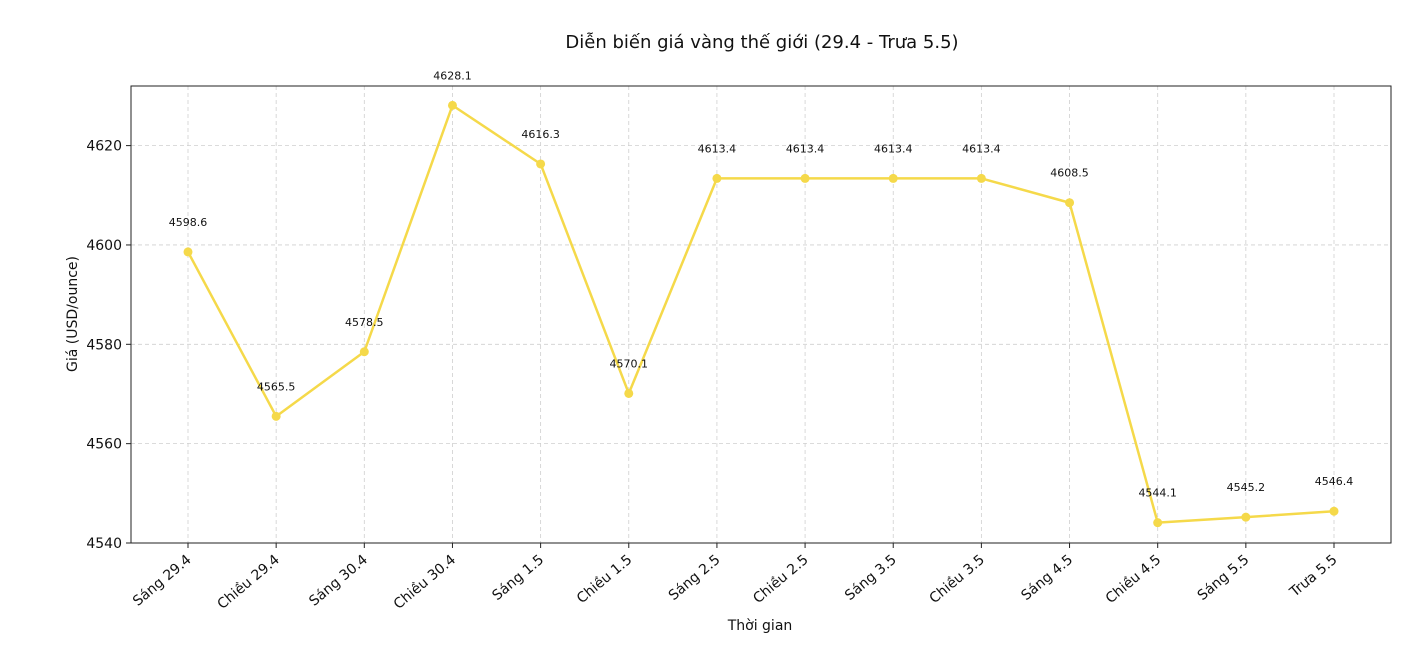 The width and height of the screenshot is (1426, 666). Describe the element at coordinates (338, 581) in the screenshot. I see `x-tick-label: Sáng 30.4` at that location.